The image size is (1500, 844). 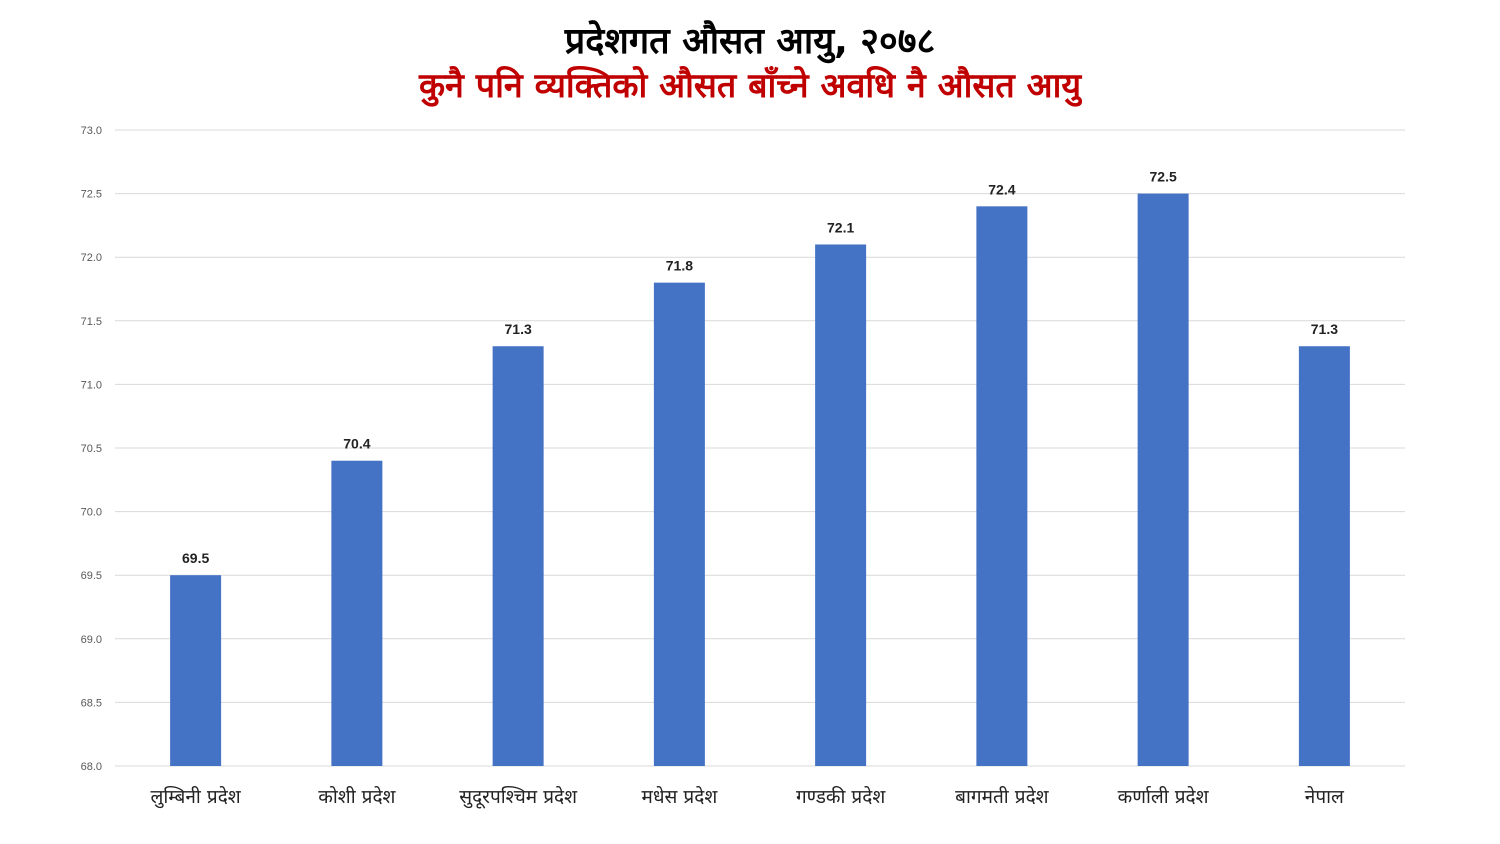 What do you see at coordinates (1002, 796) in the screenshot?
I see `category-label: बागमती प्रदेश` at bounding box center [1002, 796].